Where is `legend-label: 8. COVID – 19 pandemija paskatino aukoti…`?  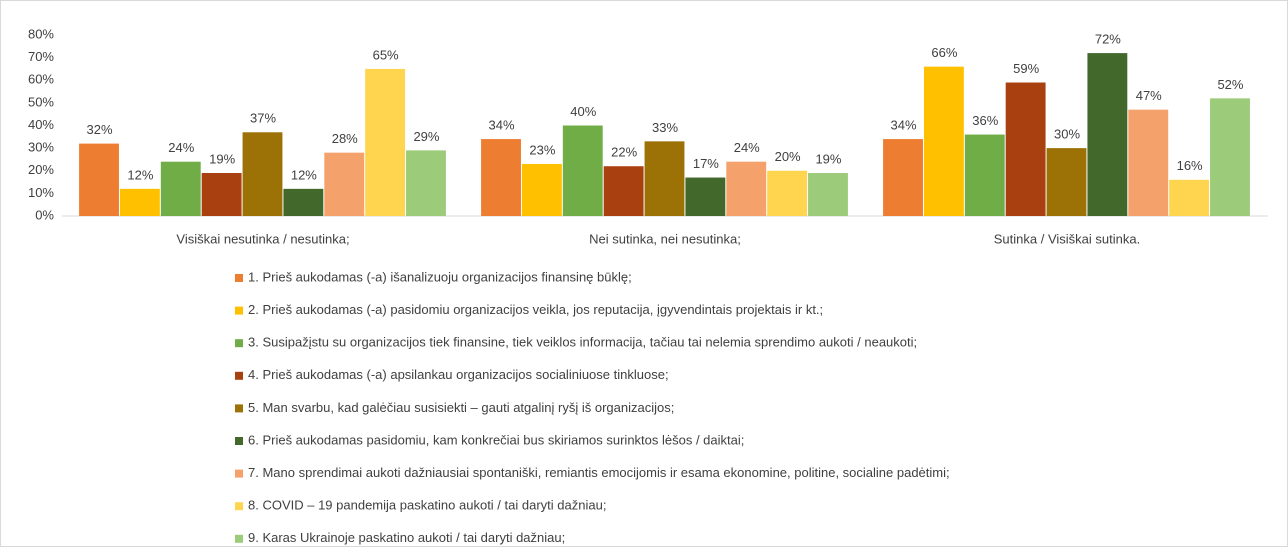
legend-label: 8. COVID – 19 pandemija paskatino aukoti… is located at coordinates (427, 505).